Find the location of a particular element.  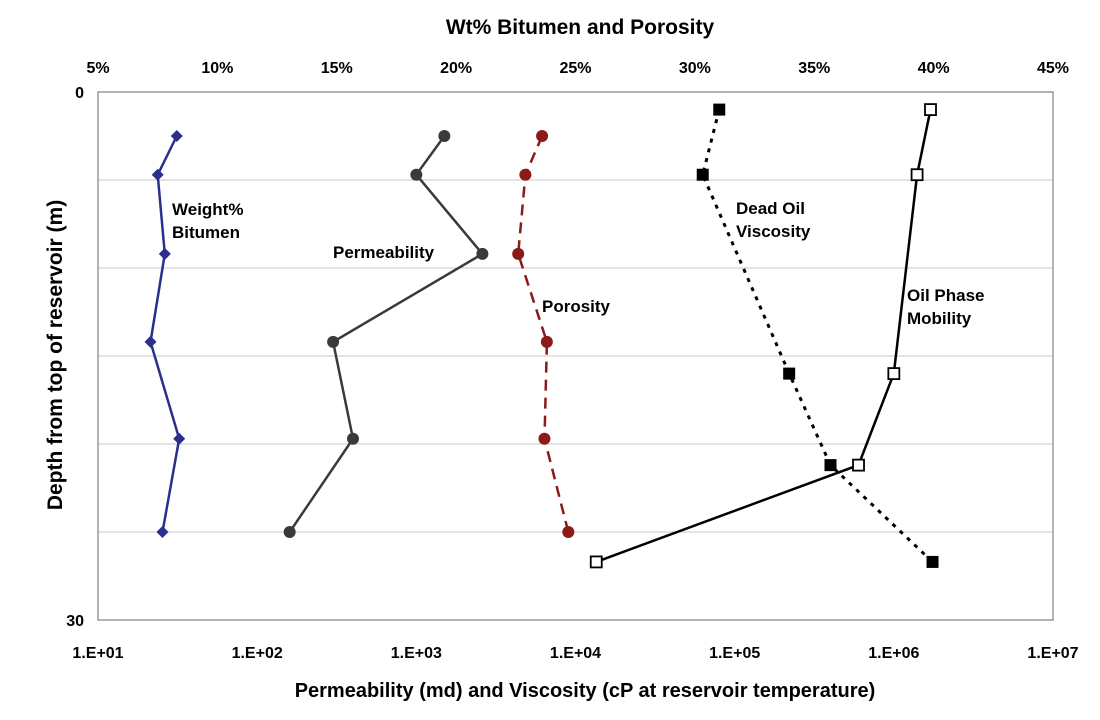

bottom-tick-label: 1.E+04 is located at coordinates (575, 653).